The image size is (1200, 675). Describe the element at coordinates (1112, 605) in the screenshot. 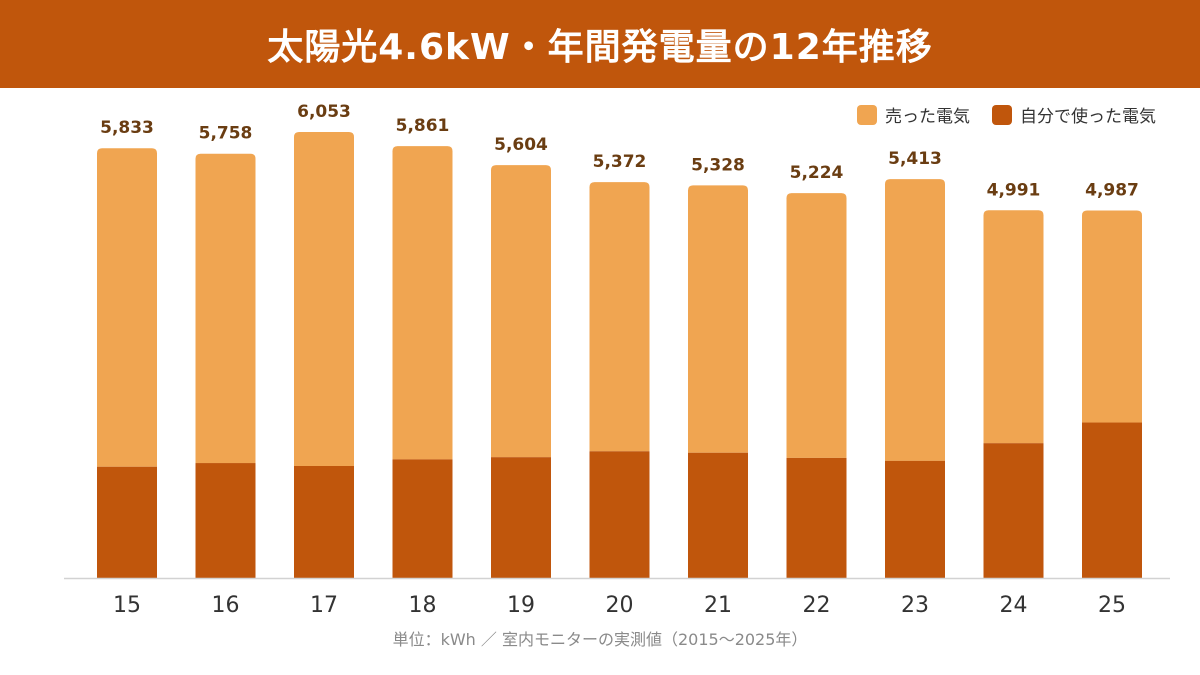

I see `x-tick-label-25: 25` at that location.